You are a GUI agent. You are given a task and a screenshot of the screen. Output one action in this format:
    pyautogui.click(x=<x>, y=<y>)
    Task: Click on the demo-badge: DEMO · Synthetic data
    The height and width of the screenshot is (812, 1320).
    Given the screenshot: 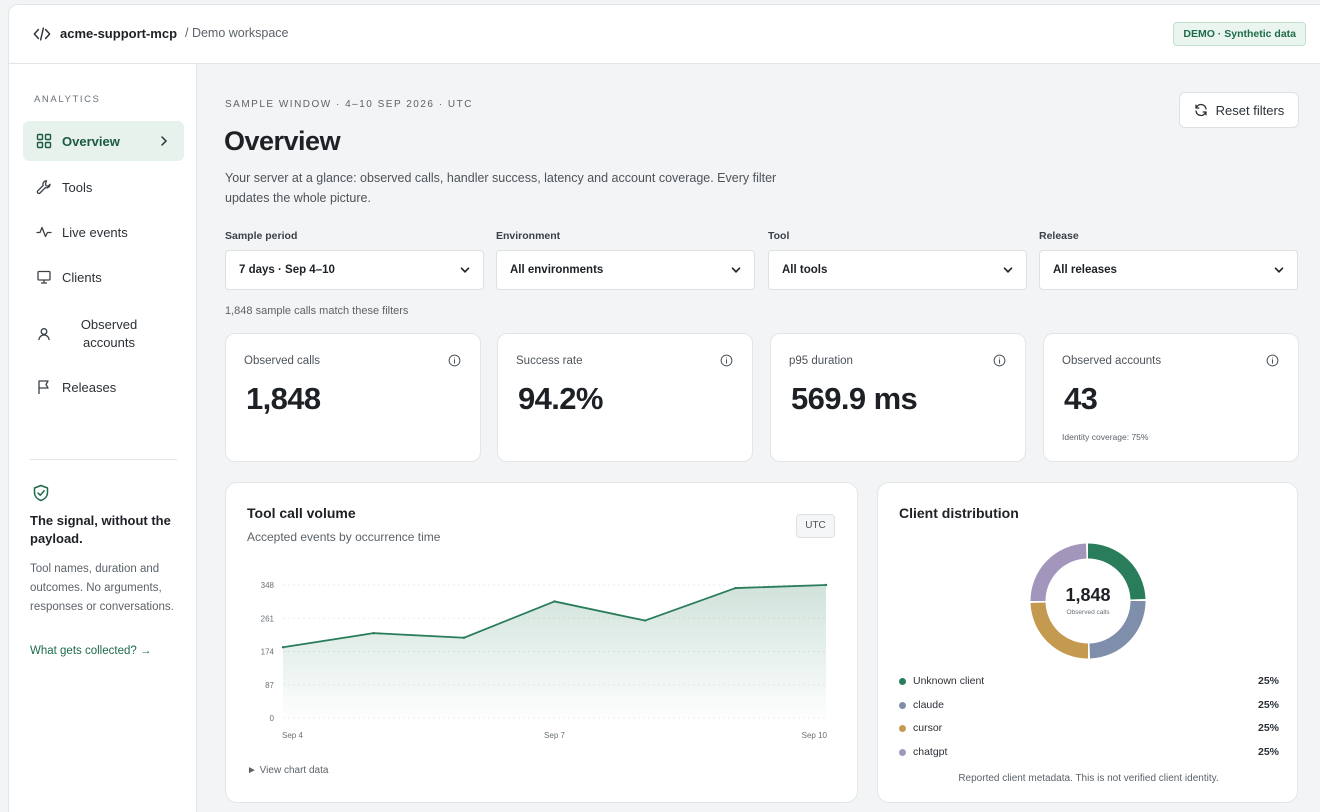 What is the action you would take?
    pyautogui.click(x=1239, y=34)
    